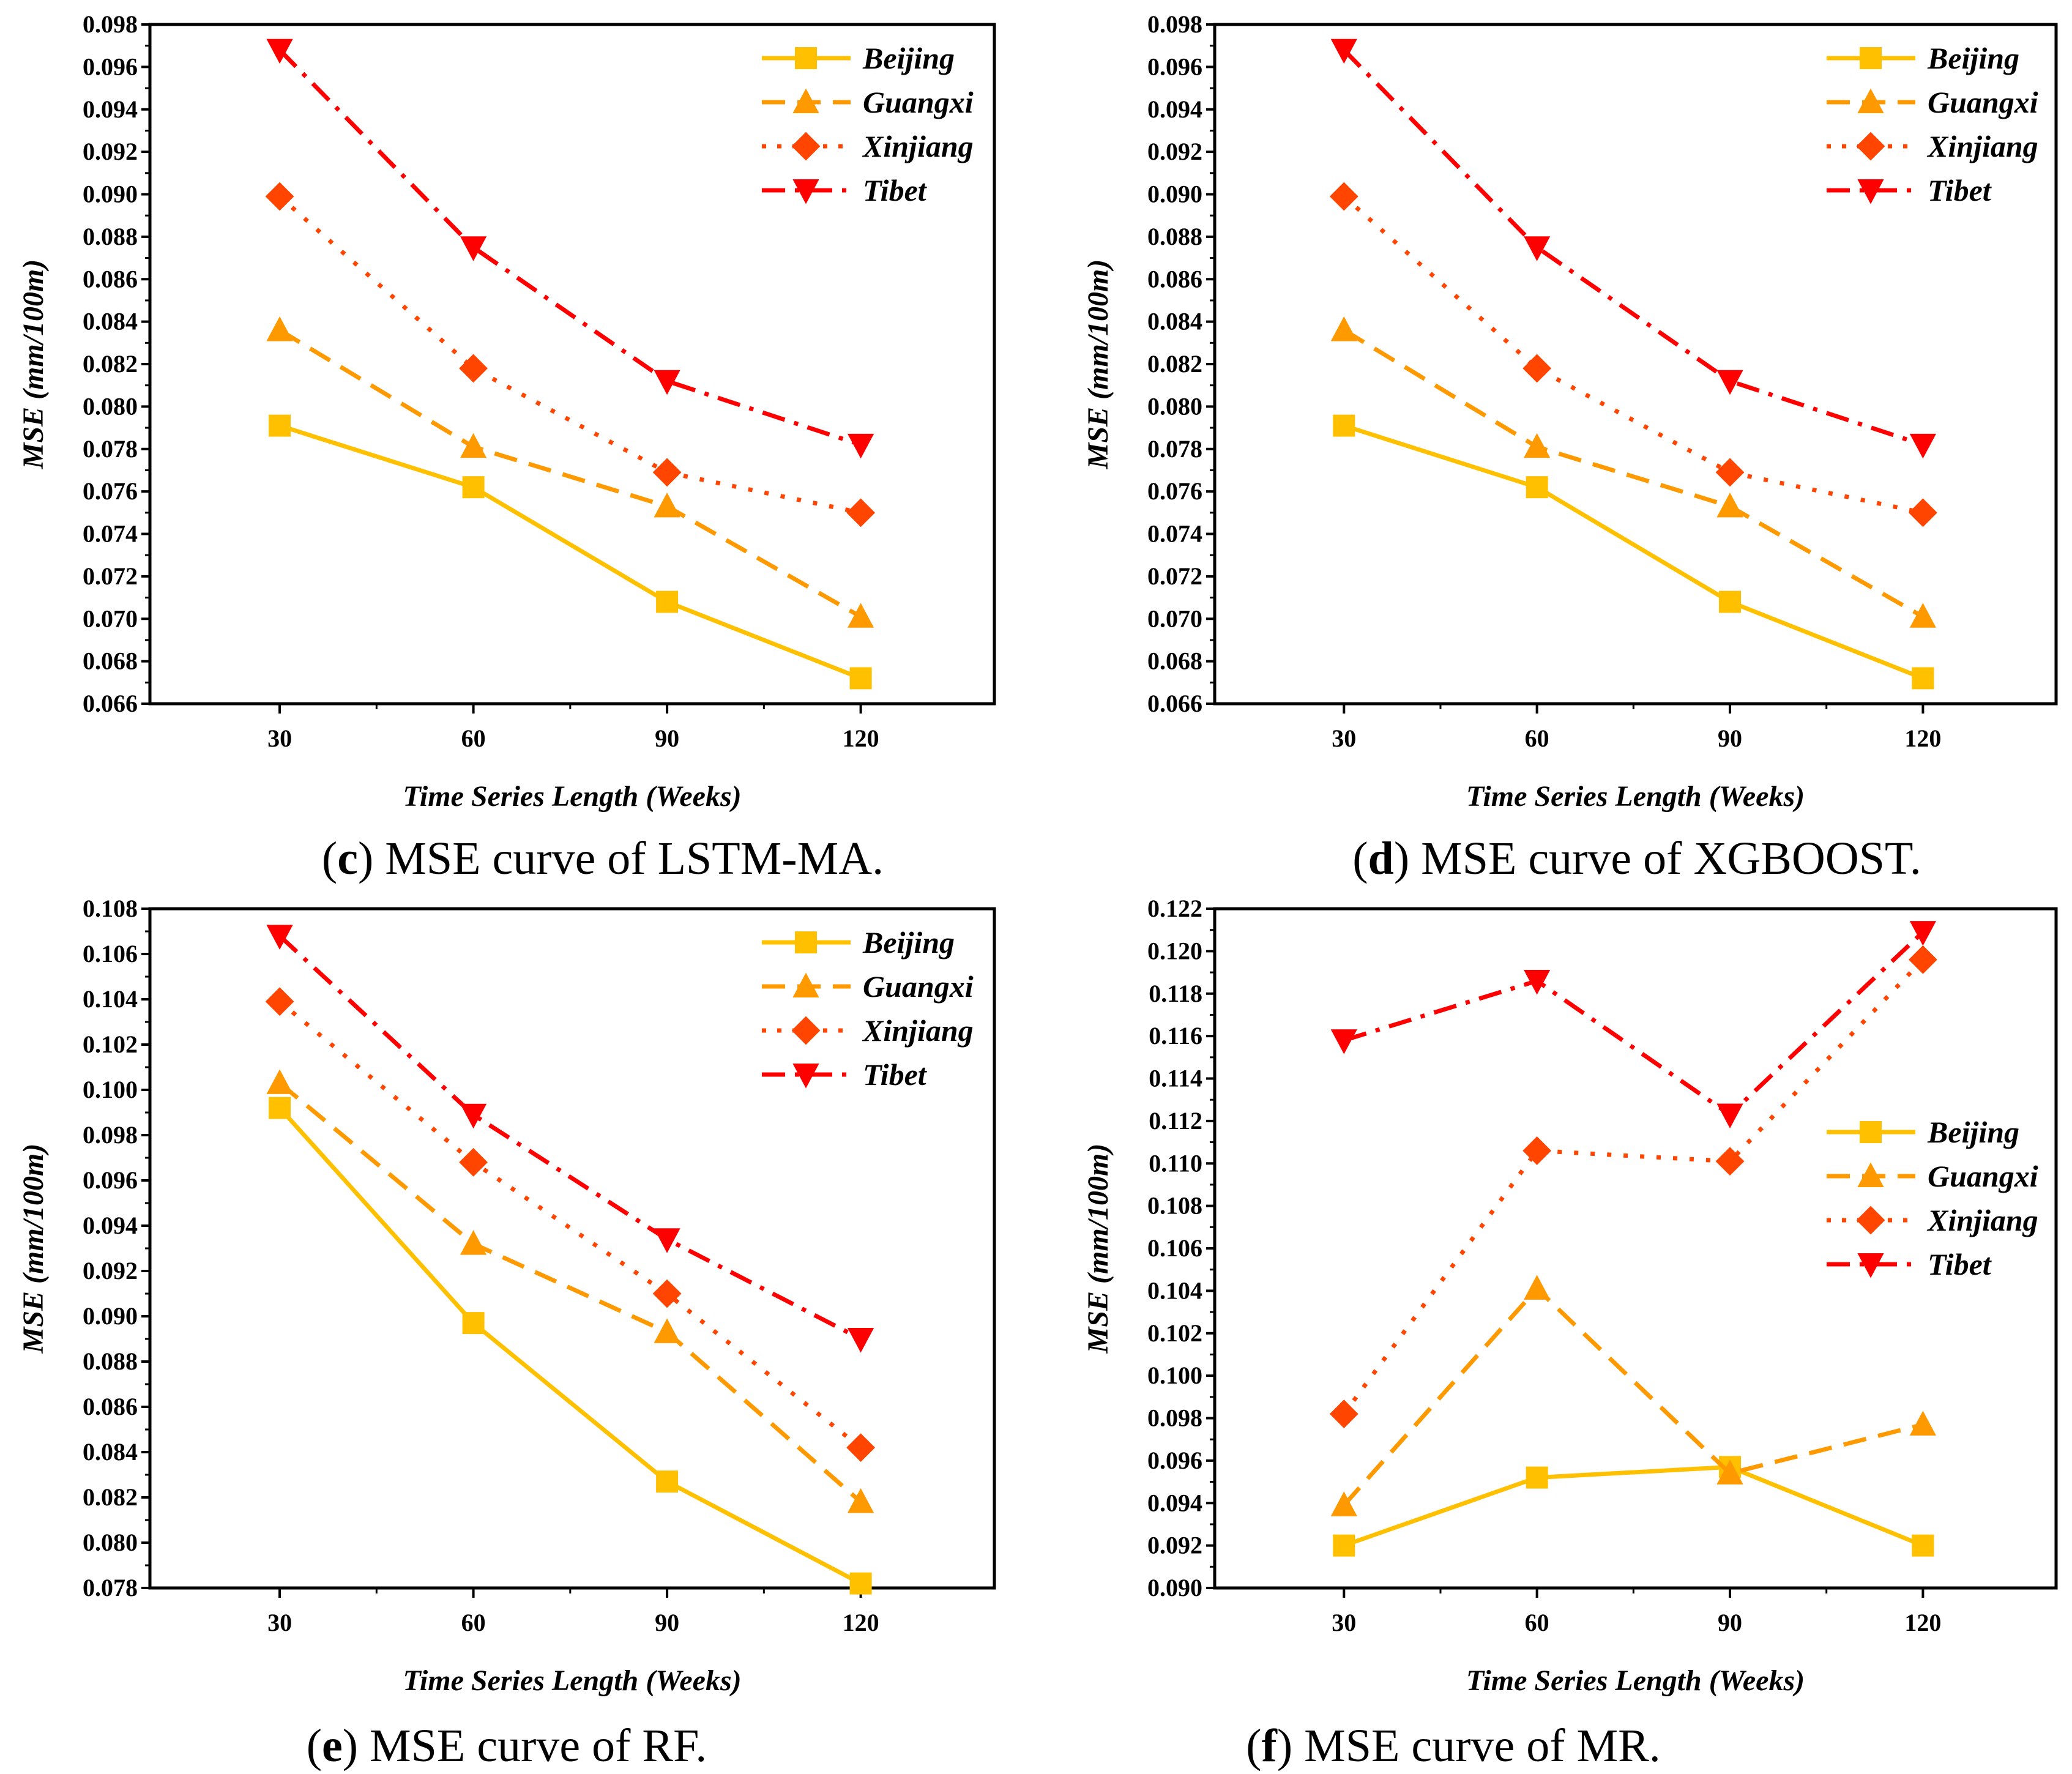 The image size is (2072, 1774). I want to click on legend-label-guangxi: Guangxi, so click(918, 102).